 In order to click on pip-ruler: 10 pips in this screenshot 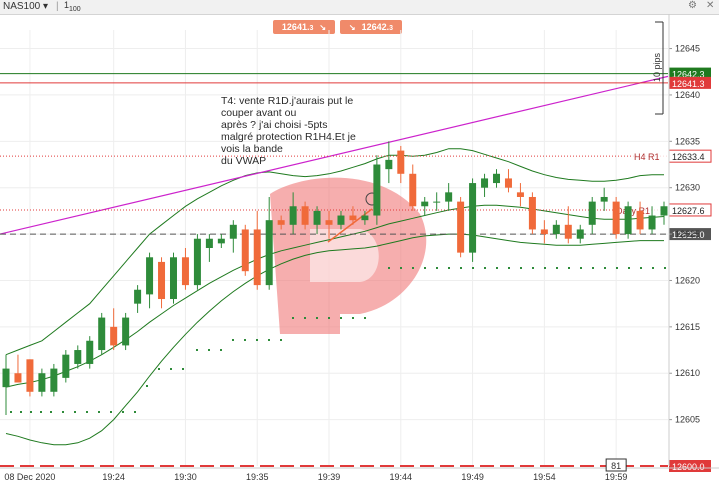, I will do `click(658, 68)`.